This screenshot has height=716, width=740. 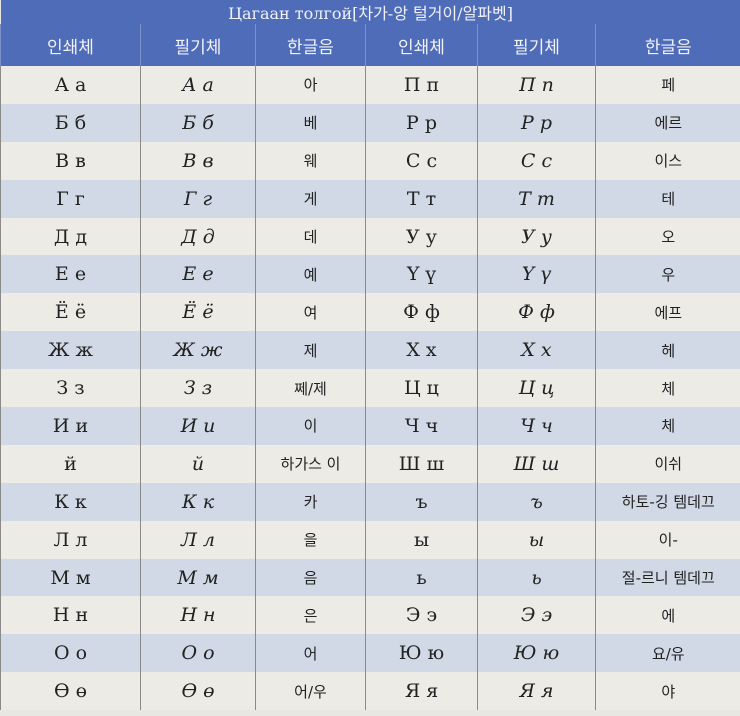 What do you see at coordinates (667, 539) in the screenshot?
I see `korean-sound: 이-` at bounding box center [667, 539].